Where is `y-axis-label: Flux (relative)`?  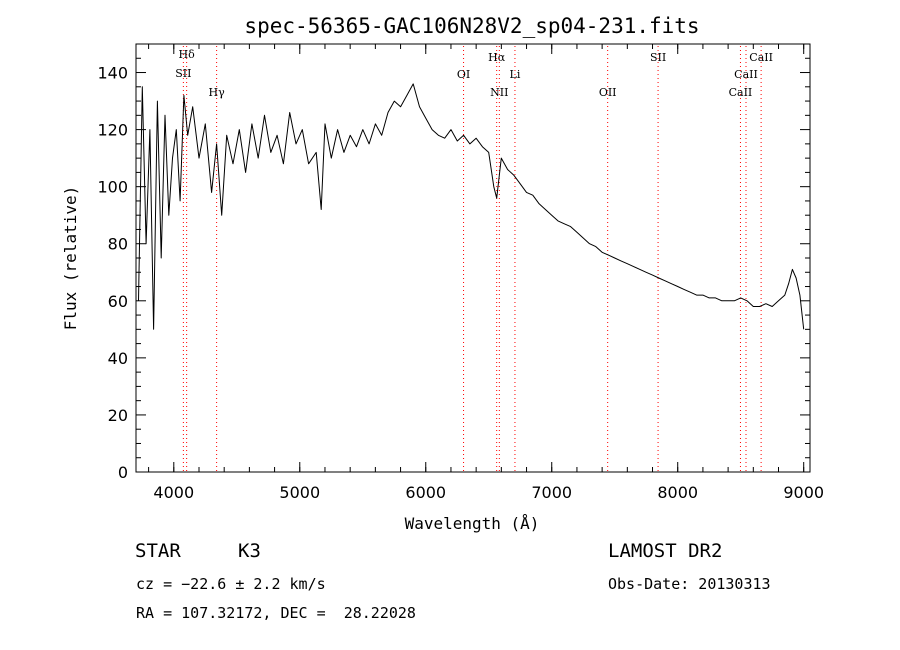
y-axis-label: Flux (relative) is located at coordinates (70, 258).